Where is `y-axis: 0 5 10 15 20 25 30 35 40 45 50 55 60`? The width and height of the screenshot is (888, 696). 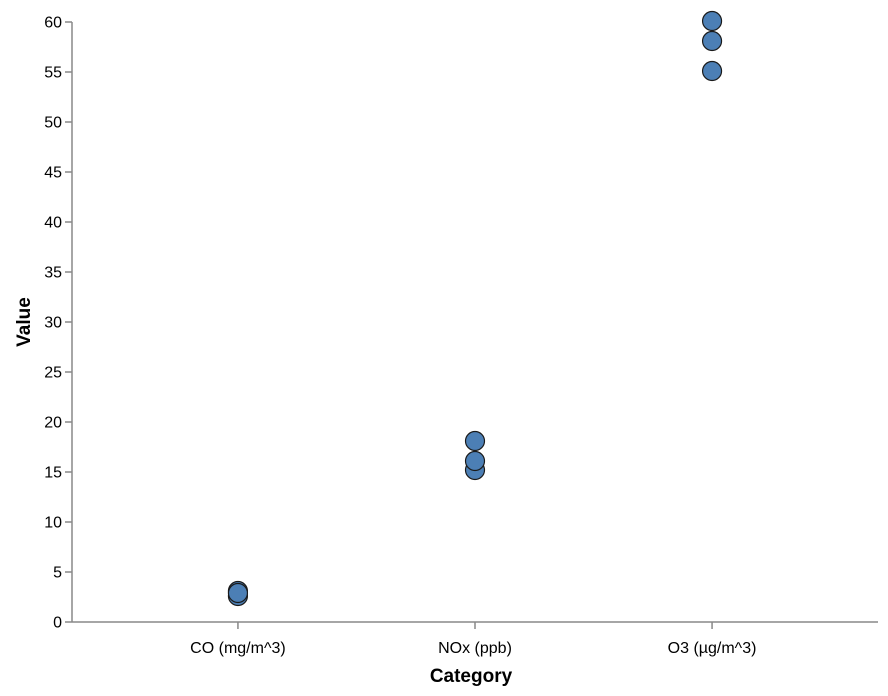 y-axis: 0 5 10 15 20 25 30 35 40 45 50 55 60 is located at coordinates (58, 323).